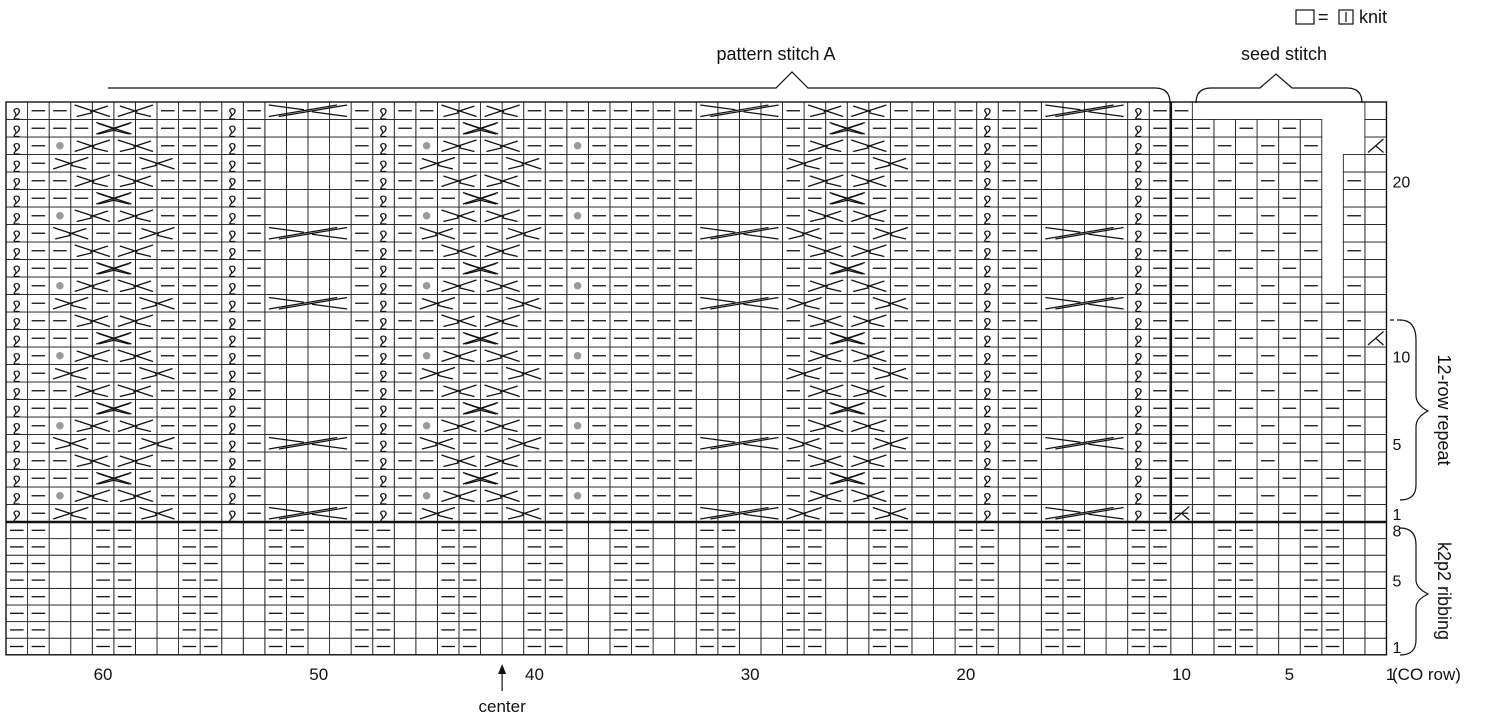  I want to click on row-number: 5, so click(1396, 581).